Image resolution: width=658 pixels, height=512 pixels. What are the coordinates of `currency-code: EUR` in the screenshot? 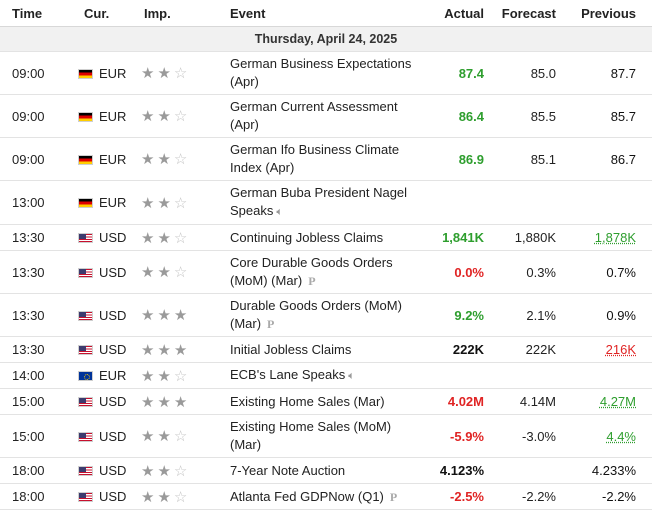 It's located at (113, 202).